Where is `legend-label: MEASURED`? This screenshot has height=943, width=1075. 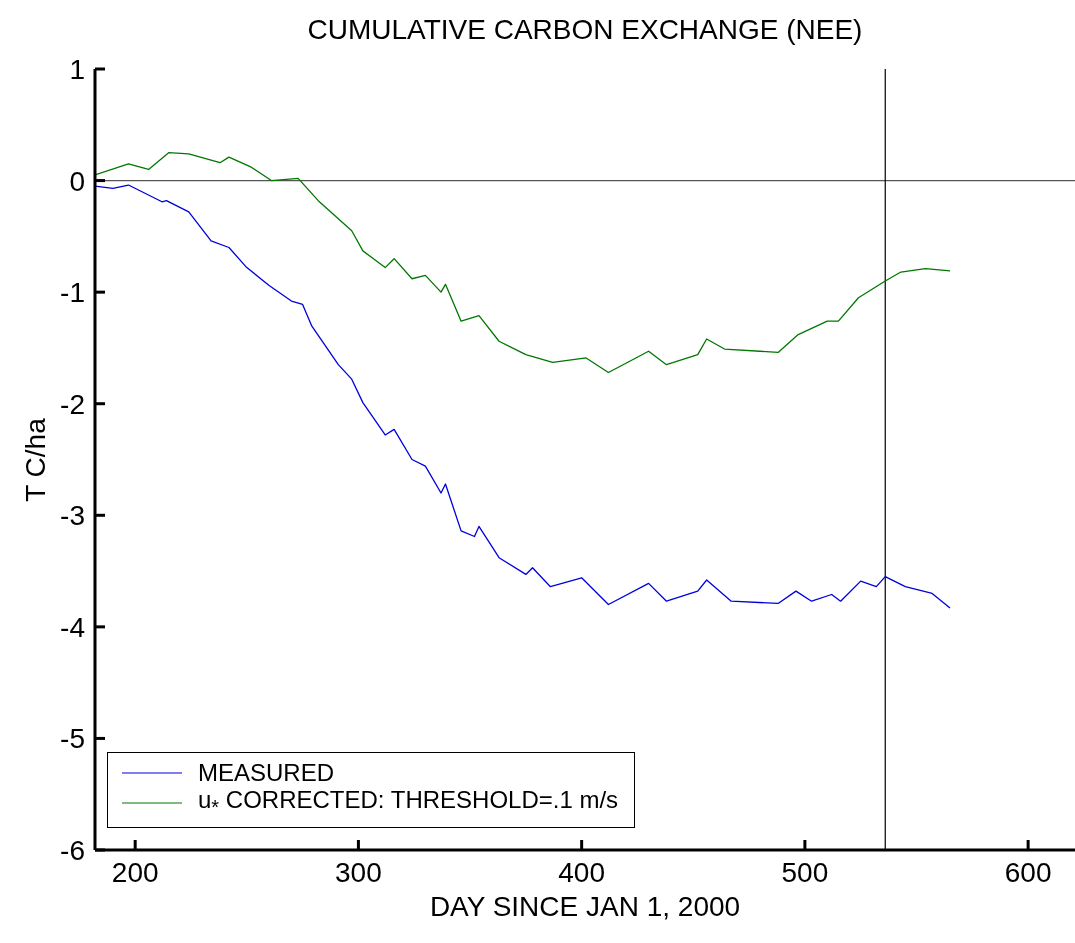 legend-label: MEASURED is located at coordinates (266, 772).